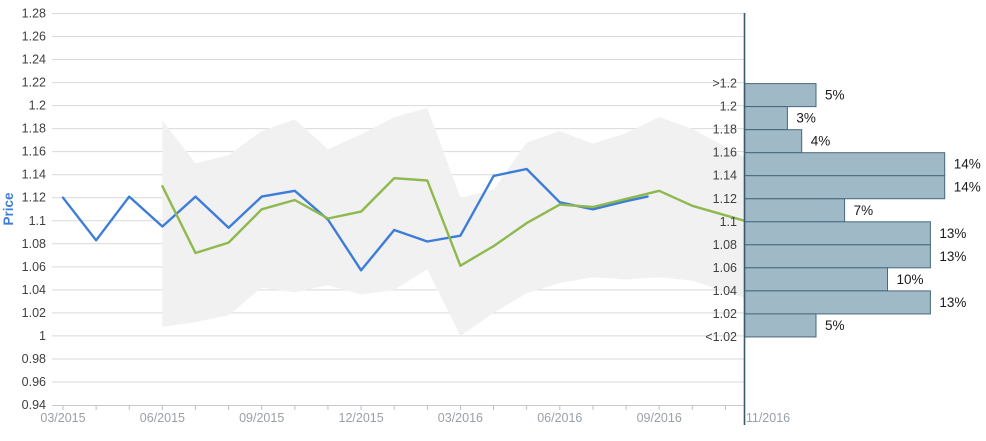 Image resolution: width=986 pixels, height=441 pixels. I want to click on x-axis-tick-label: 06/2015, so click(162, 418).